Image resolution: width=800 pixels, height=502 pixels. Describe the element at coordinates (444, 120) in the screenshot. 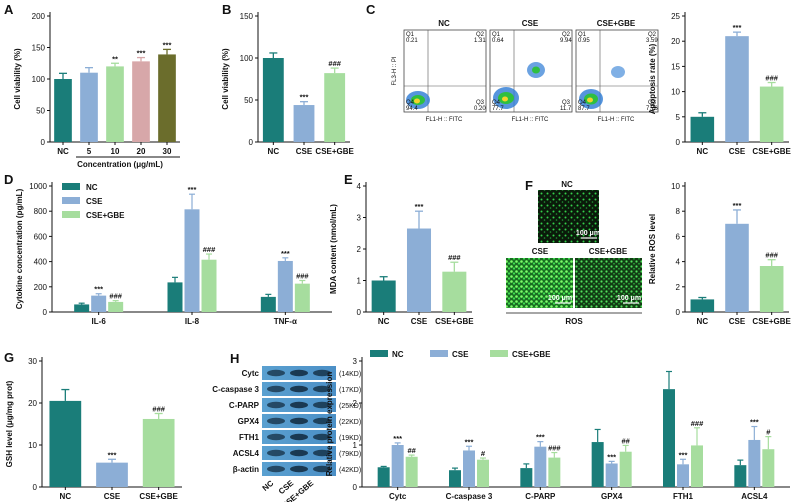

I see `flow-xlabel: FL1-H :: FITC` at that location.